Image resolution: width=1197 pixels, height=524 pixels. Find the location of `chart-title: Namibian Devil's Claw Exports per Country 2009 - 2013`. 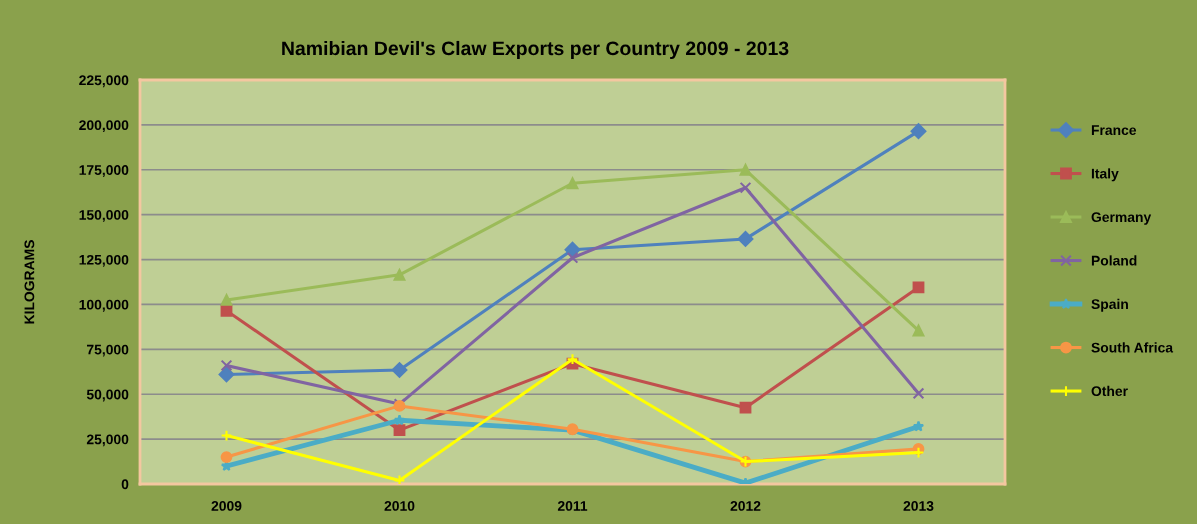

chart-title: Namibian Devil's Claw Exports per Country 2009 - 2013 is located at coordinates (535, 50).